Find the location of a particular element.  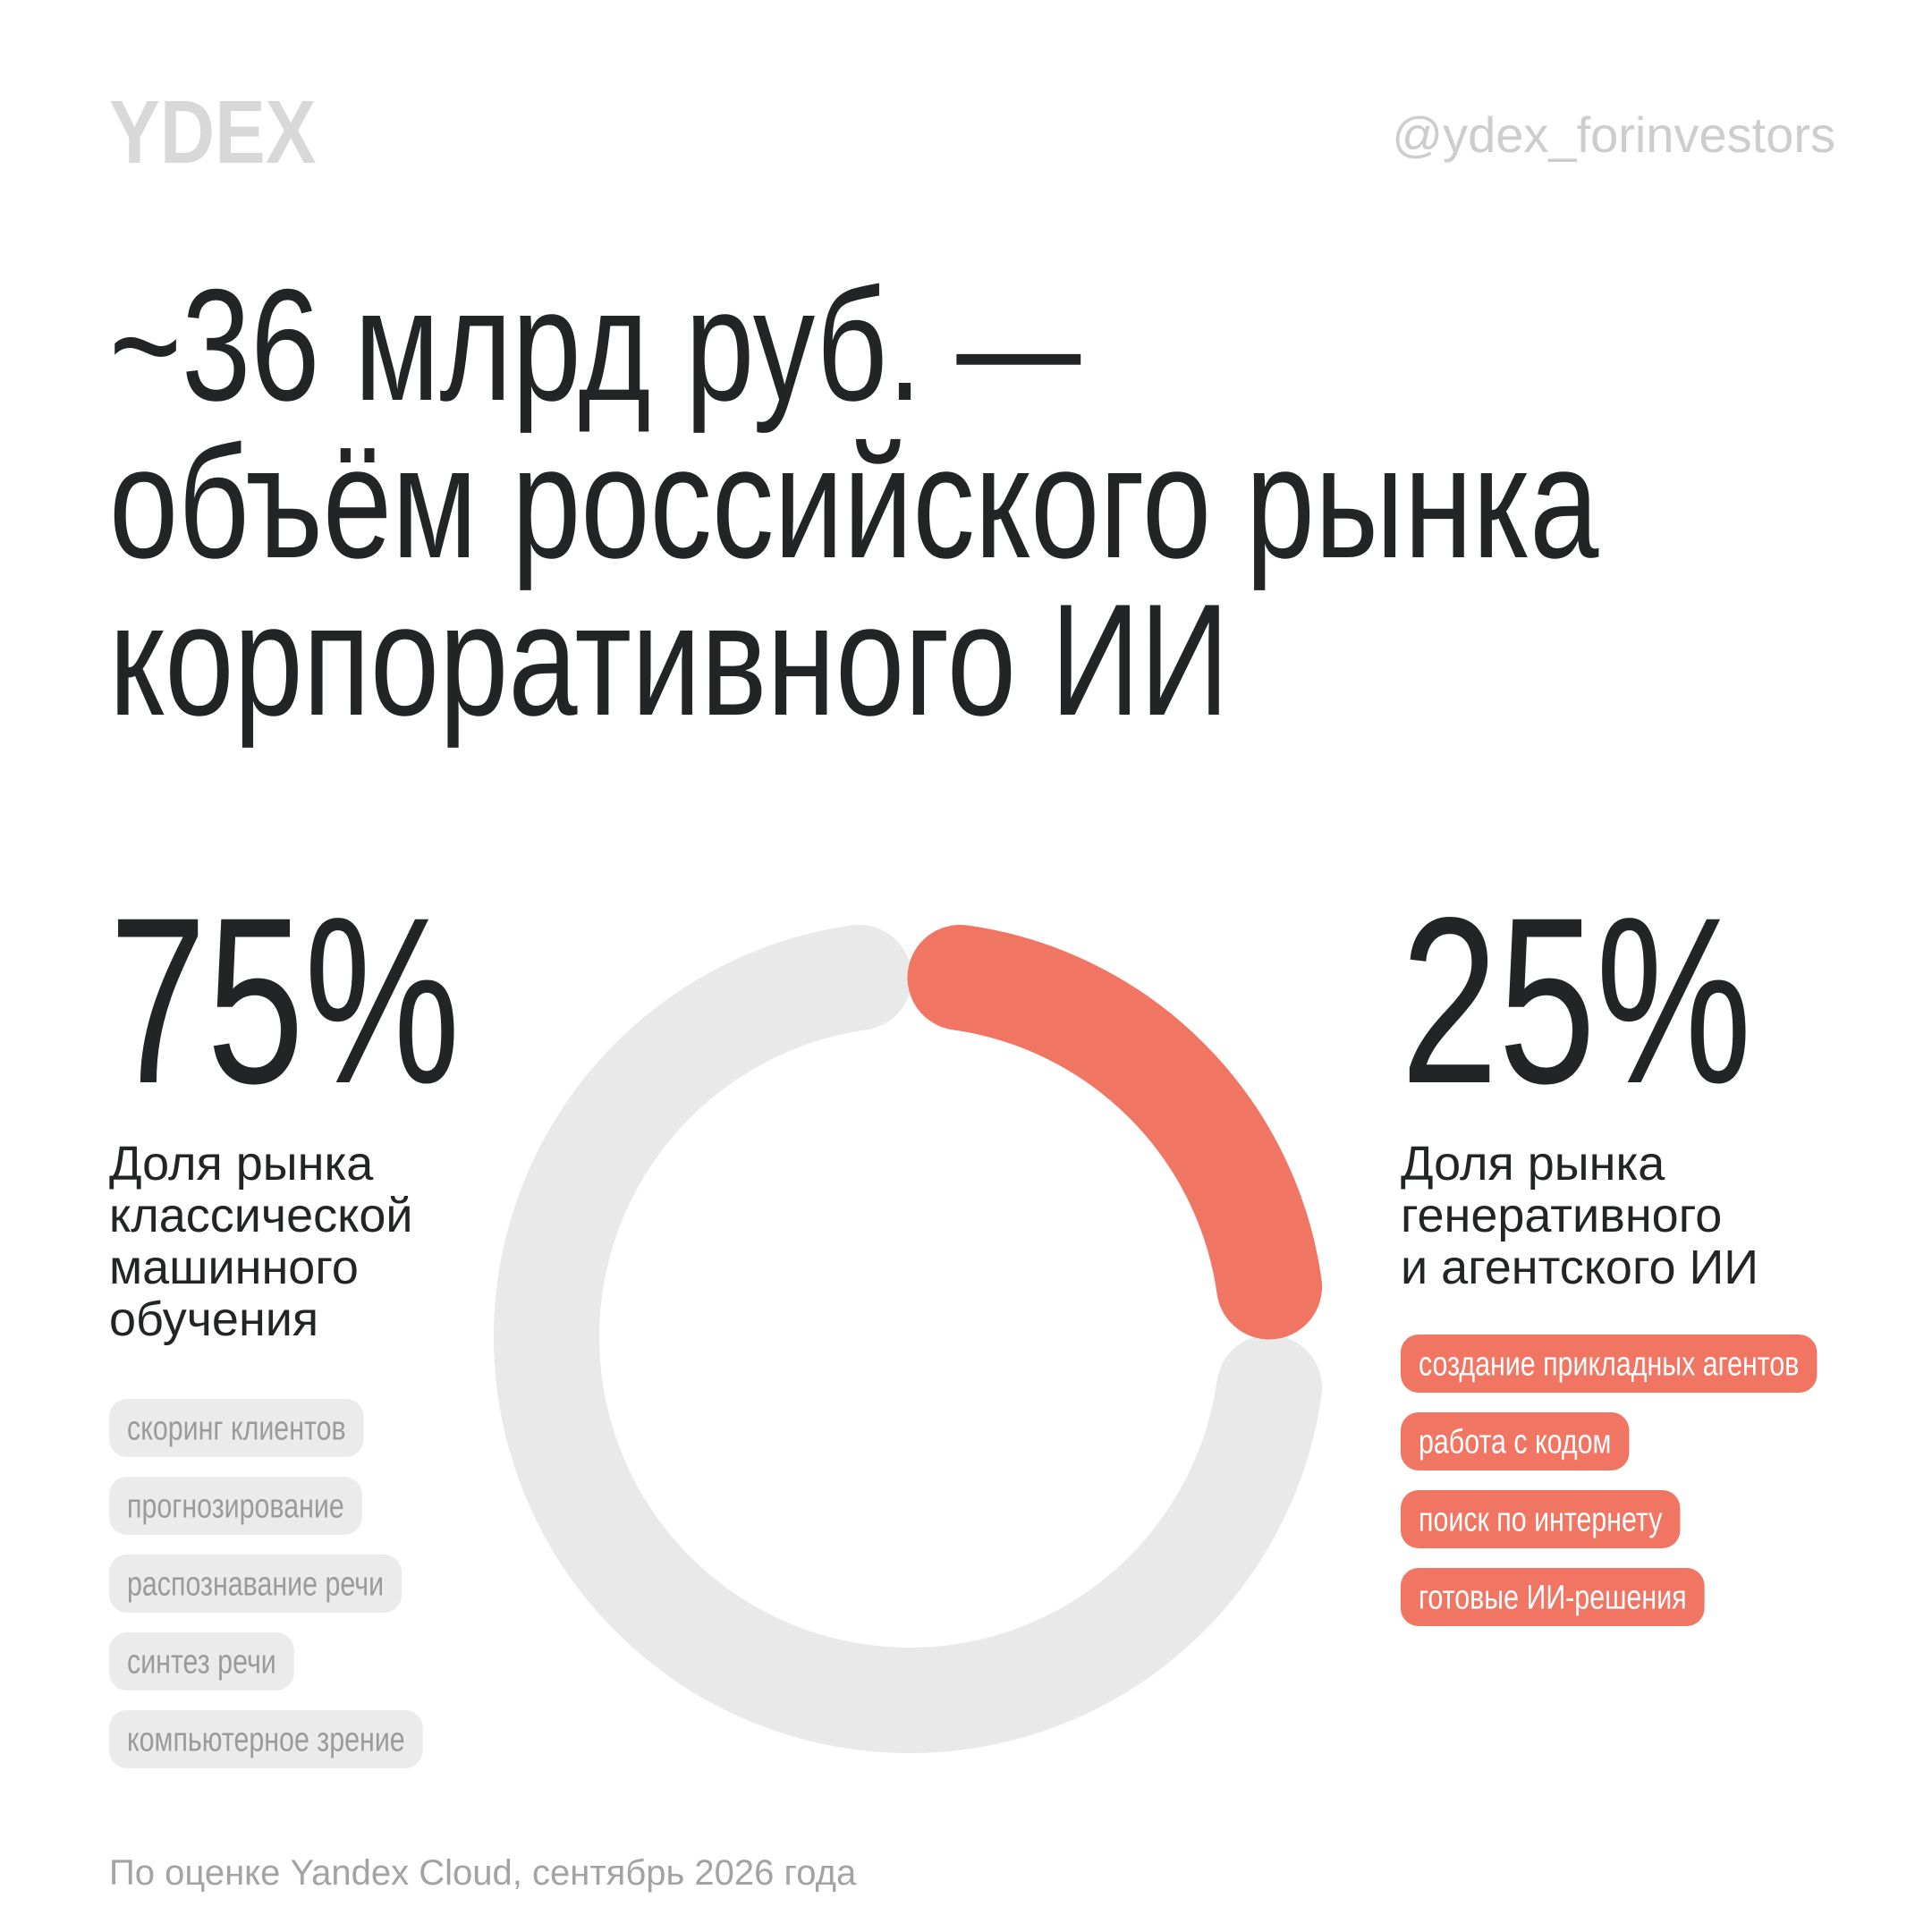

segment-label: обучения is located at coordinates (213, 1319).